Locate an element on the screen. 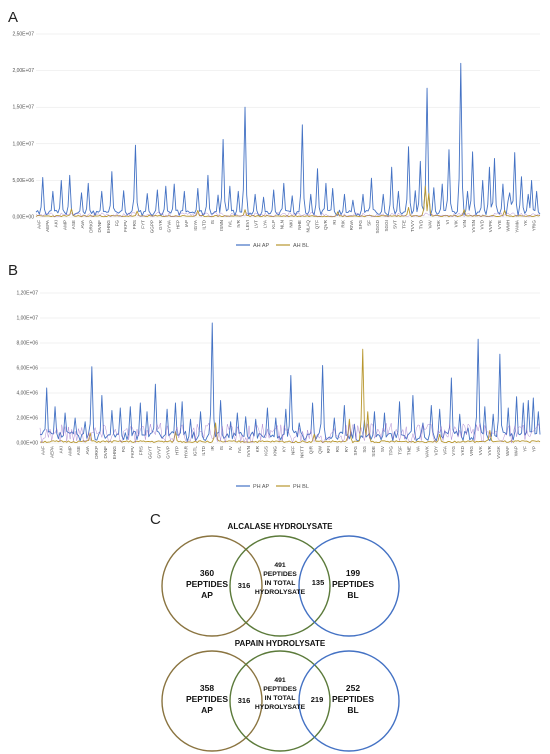  panel-a-x-tick-label: VAV is located at coordinates (429, 223).